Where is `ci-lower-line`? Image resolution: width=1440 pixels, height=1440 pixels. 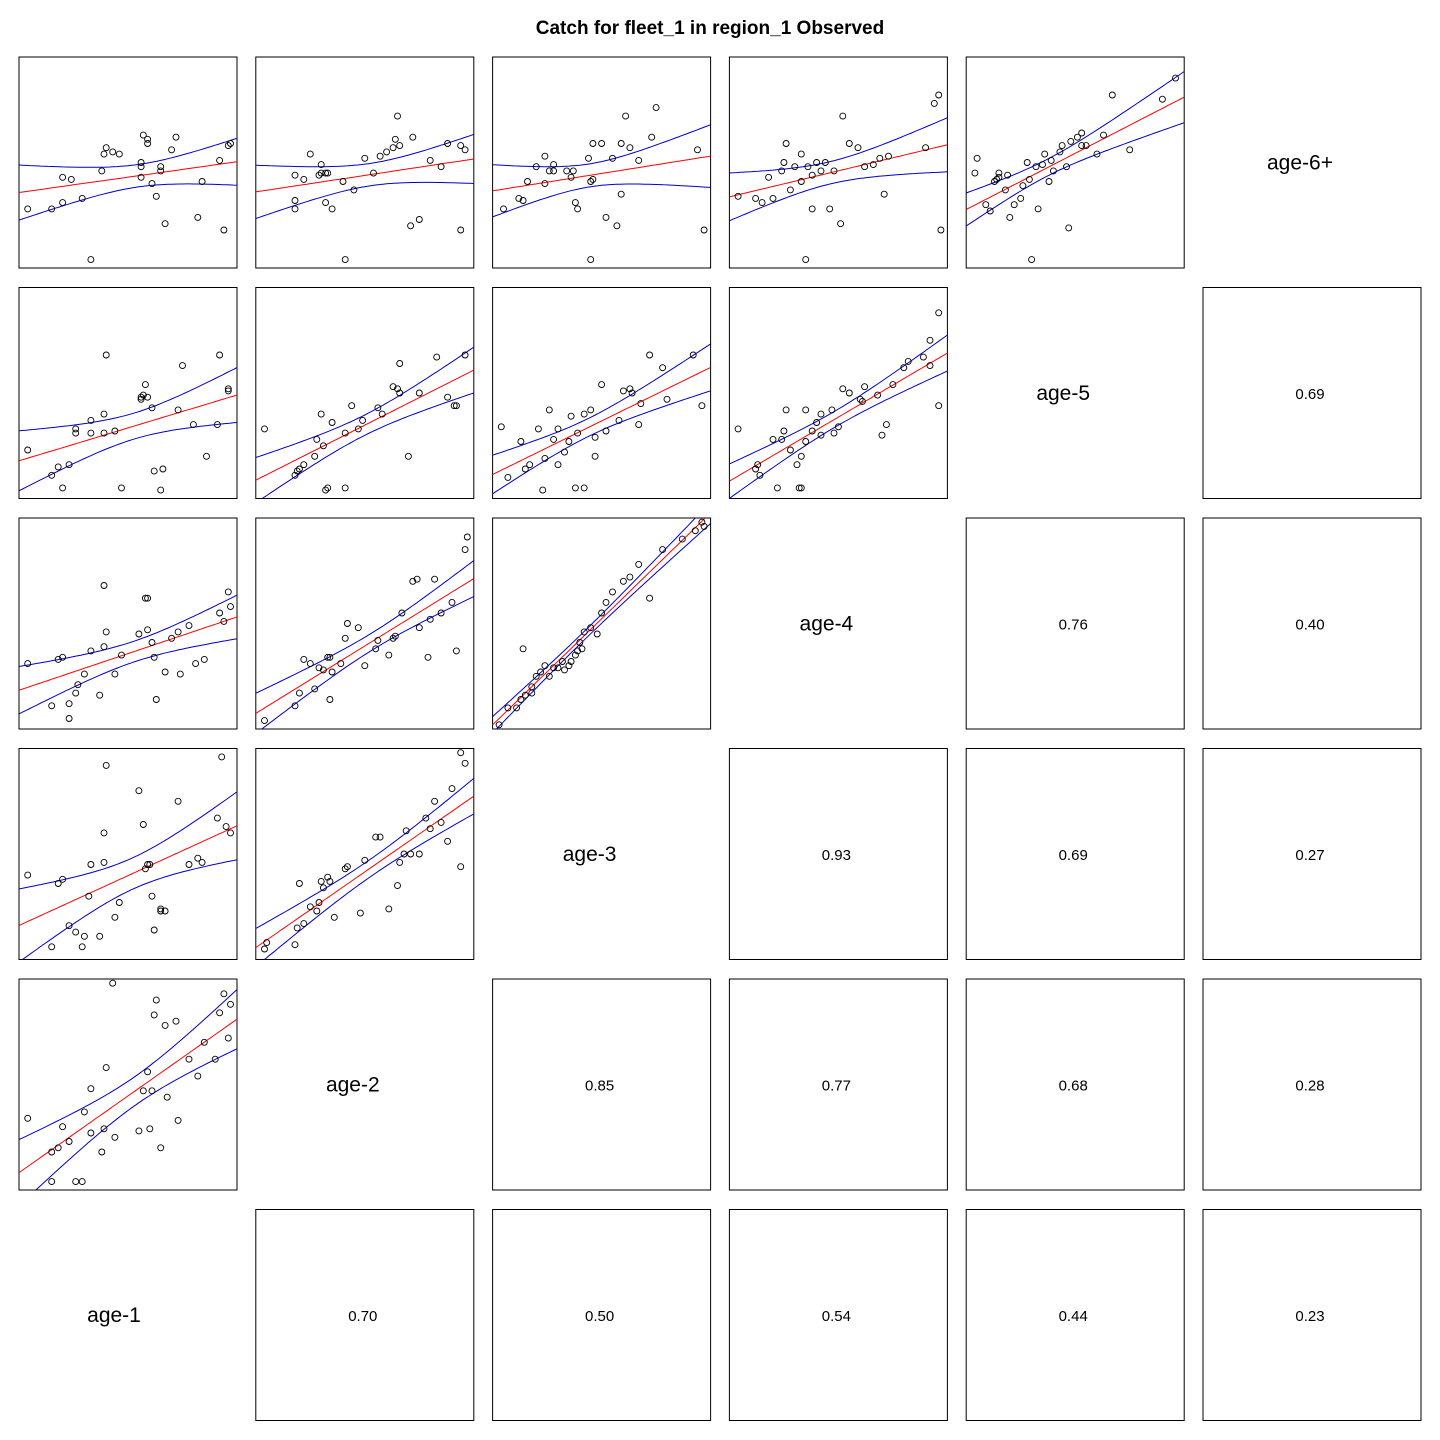
ci-lower-line is located at coordinates (128, 676).